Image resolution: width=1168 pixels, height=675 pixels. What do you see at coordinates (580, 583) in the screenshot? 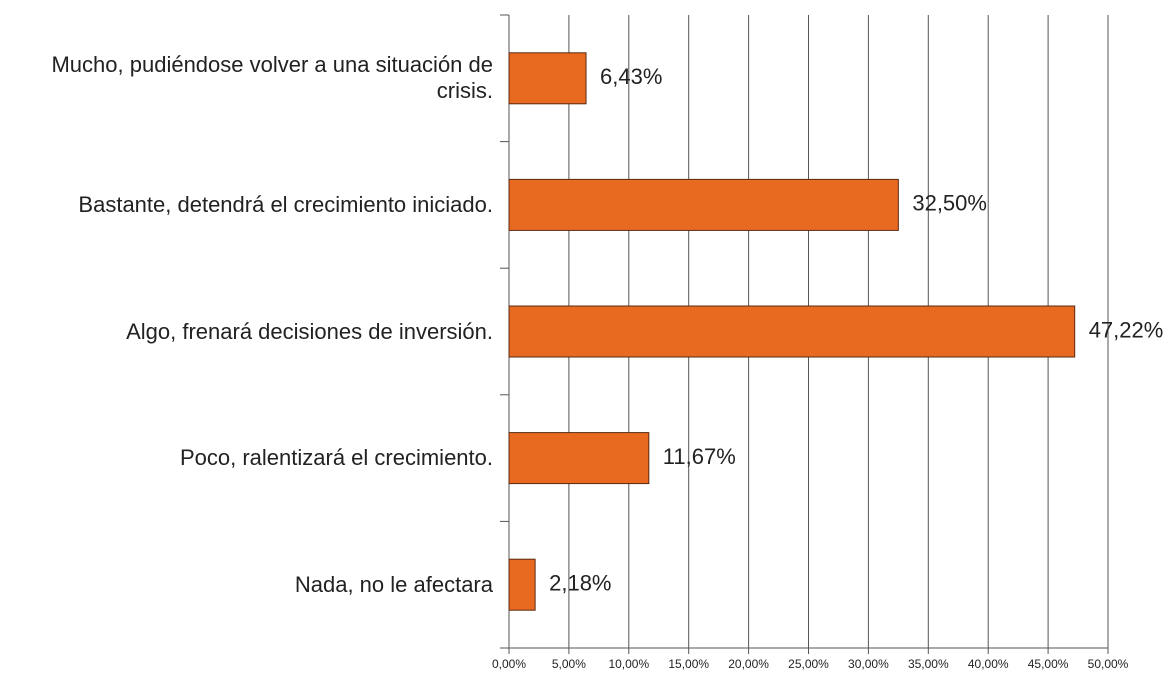
I see `value-label: 2,18%` at bounding box center [580, 583].